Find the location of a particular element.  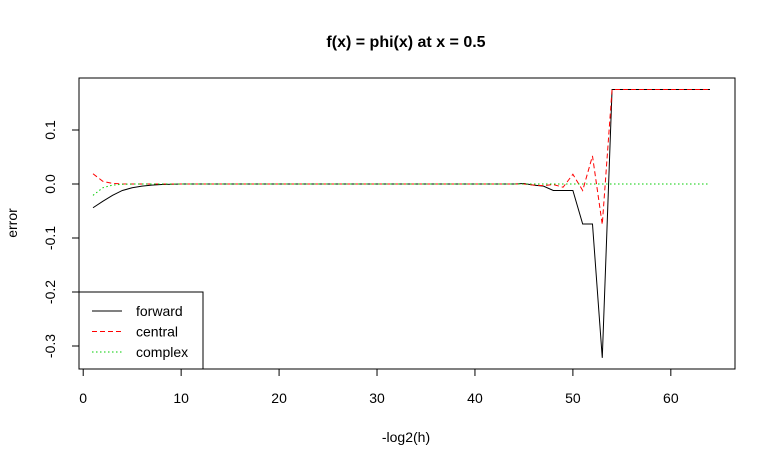

legend-label-central: central is located at coordinates (157, 332).